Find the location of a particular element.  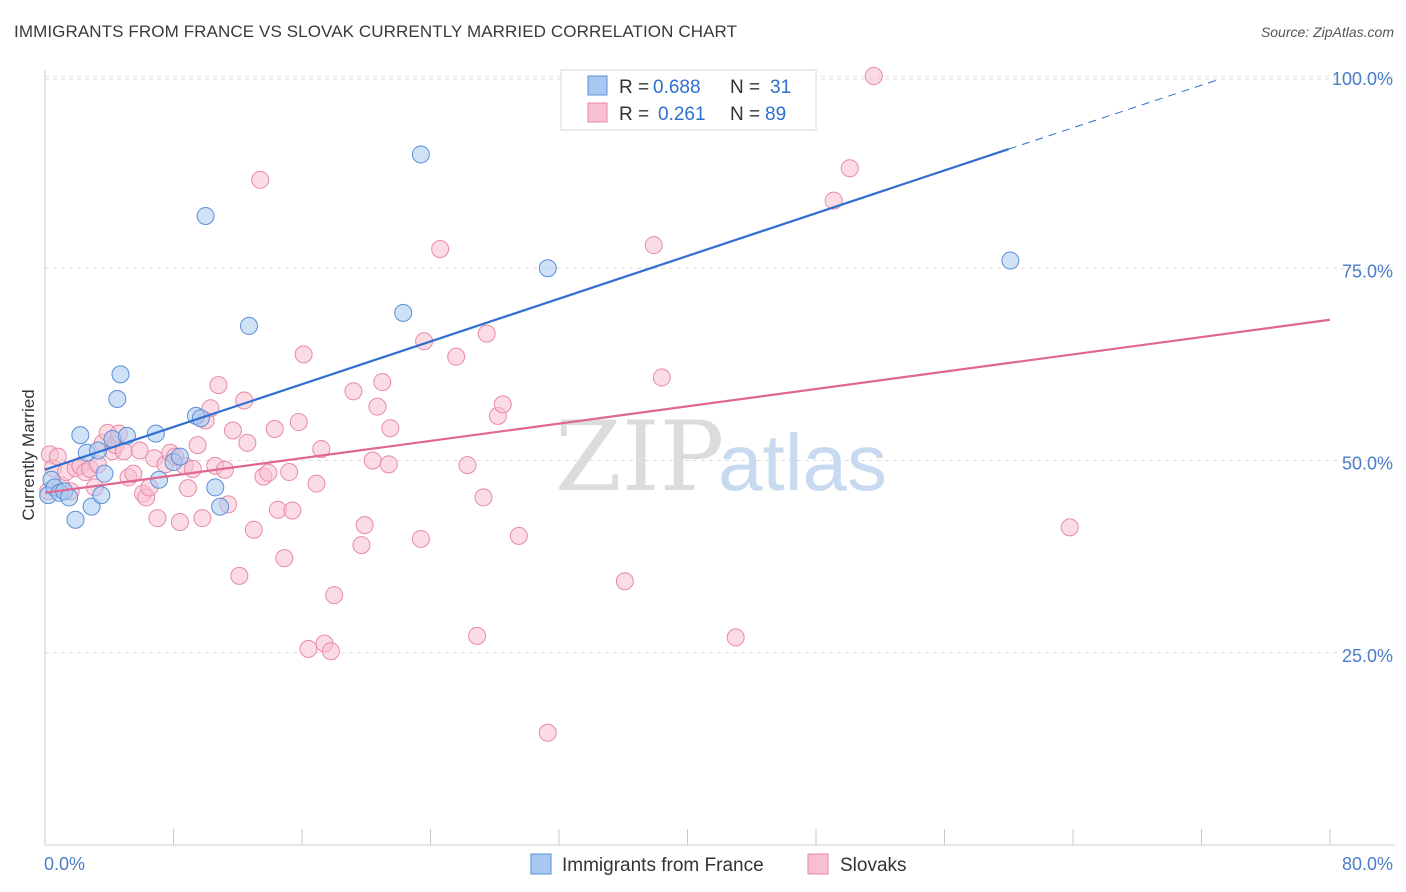

y-tick-label-100: 100.0% is located at coordinates (1362, 79).